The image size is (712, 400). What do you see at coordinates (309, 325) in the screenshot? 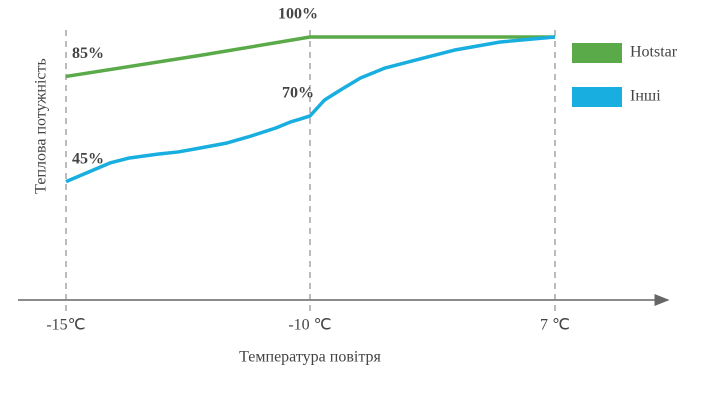
I see `x-tick-label: -10 ℃` at bounding box center [309, 325].